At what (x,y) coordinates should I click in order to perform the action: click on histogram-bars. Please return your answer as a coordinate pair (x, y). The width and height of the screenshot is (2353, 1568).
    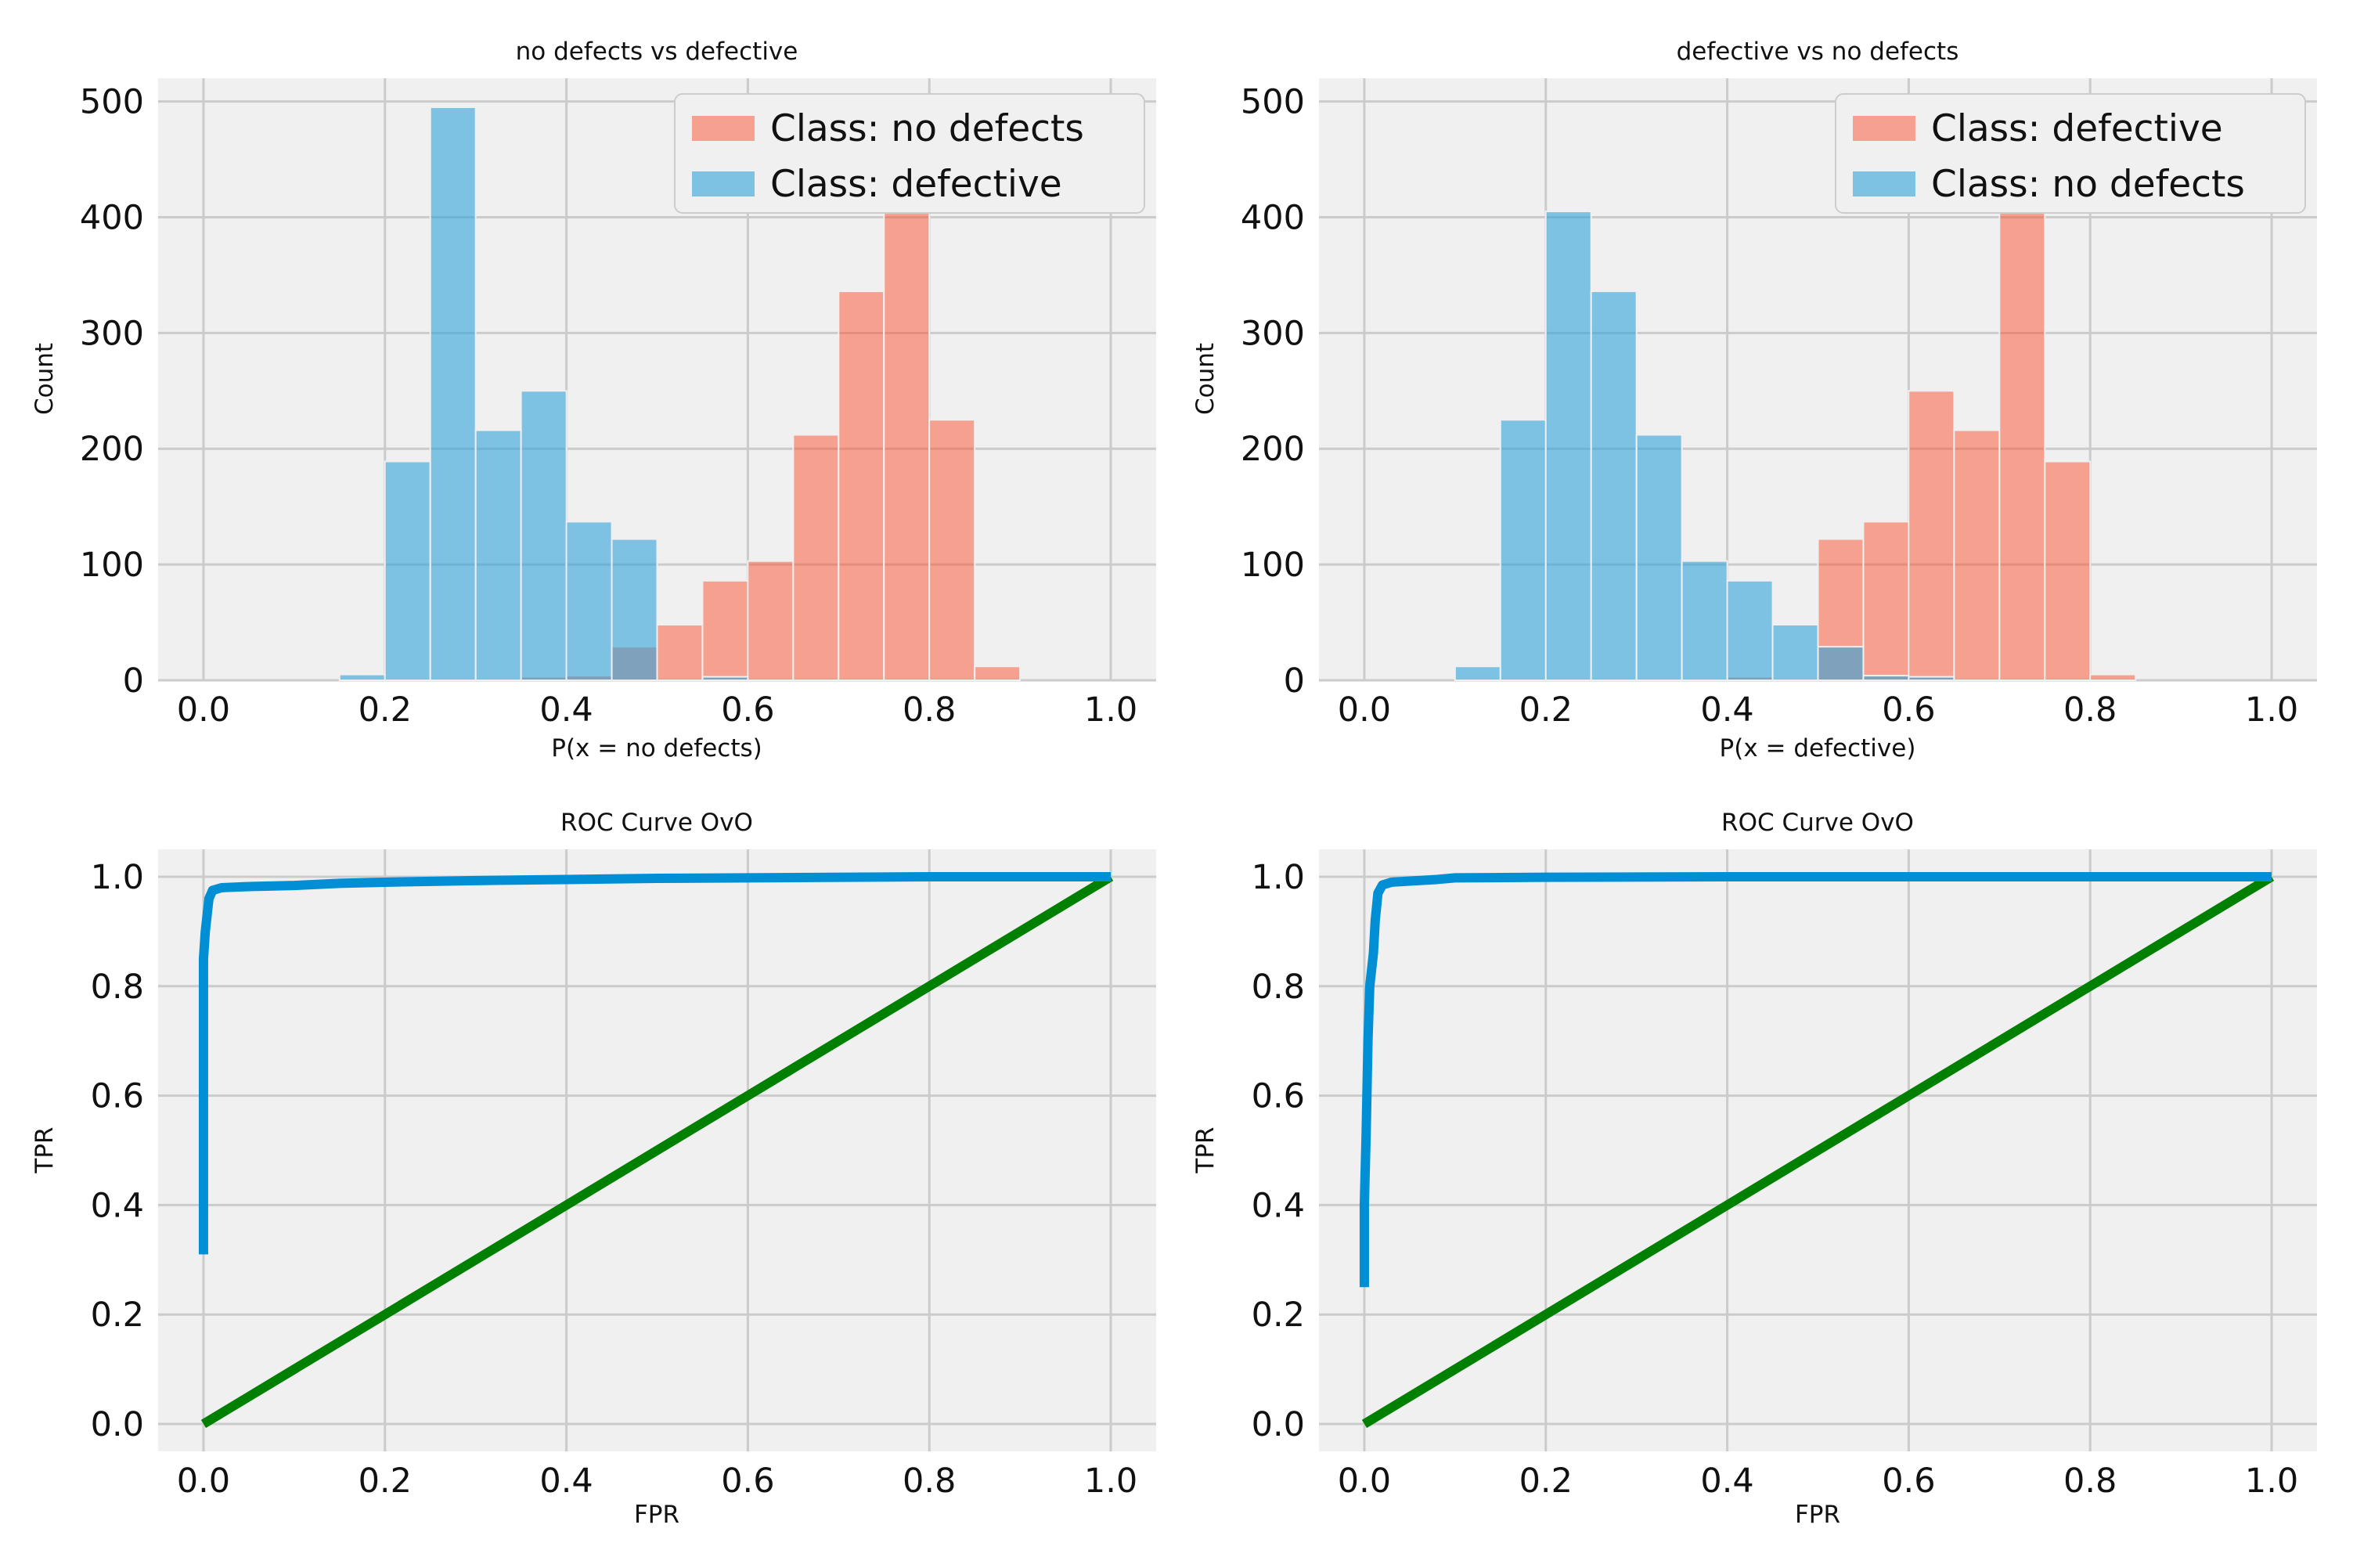
    Looking at the image, I should click on (680, 394).